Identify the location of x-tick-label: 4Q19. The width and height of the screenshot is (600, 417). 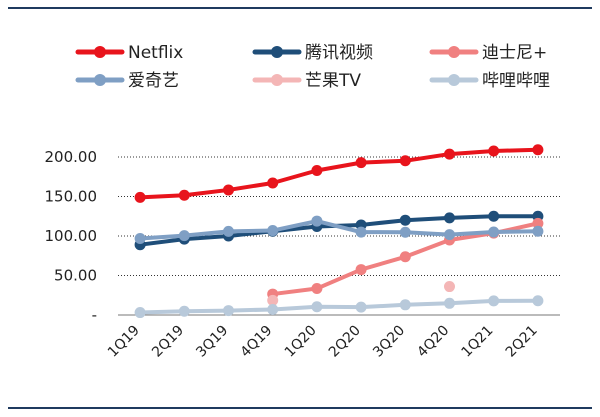
(257, 342).